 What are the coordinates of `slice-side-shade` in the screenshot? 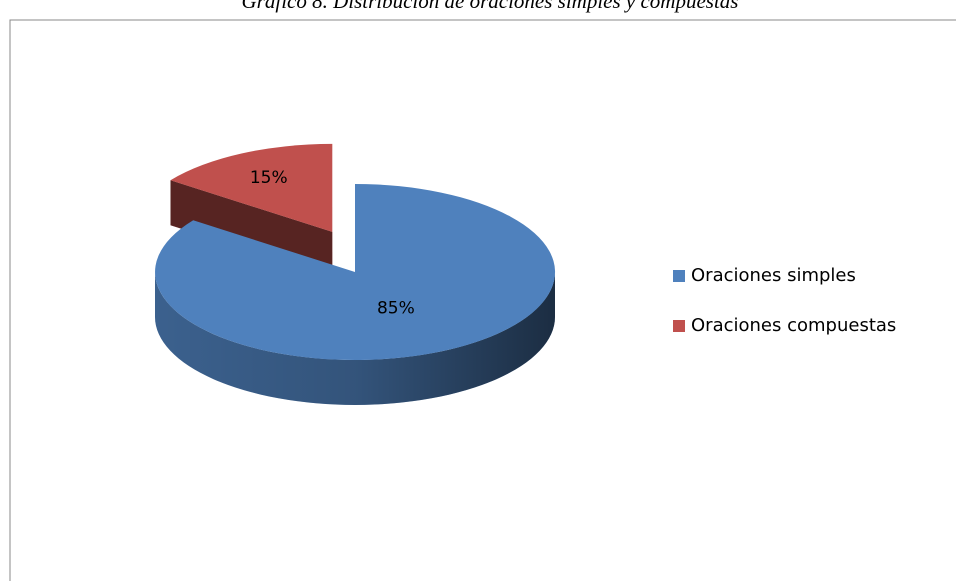 It's located at (355, 338).